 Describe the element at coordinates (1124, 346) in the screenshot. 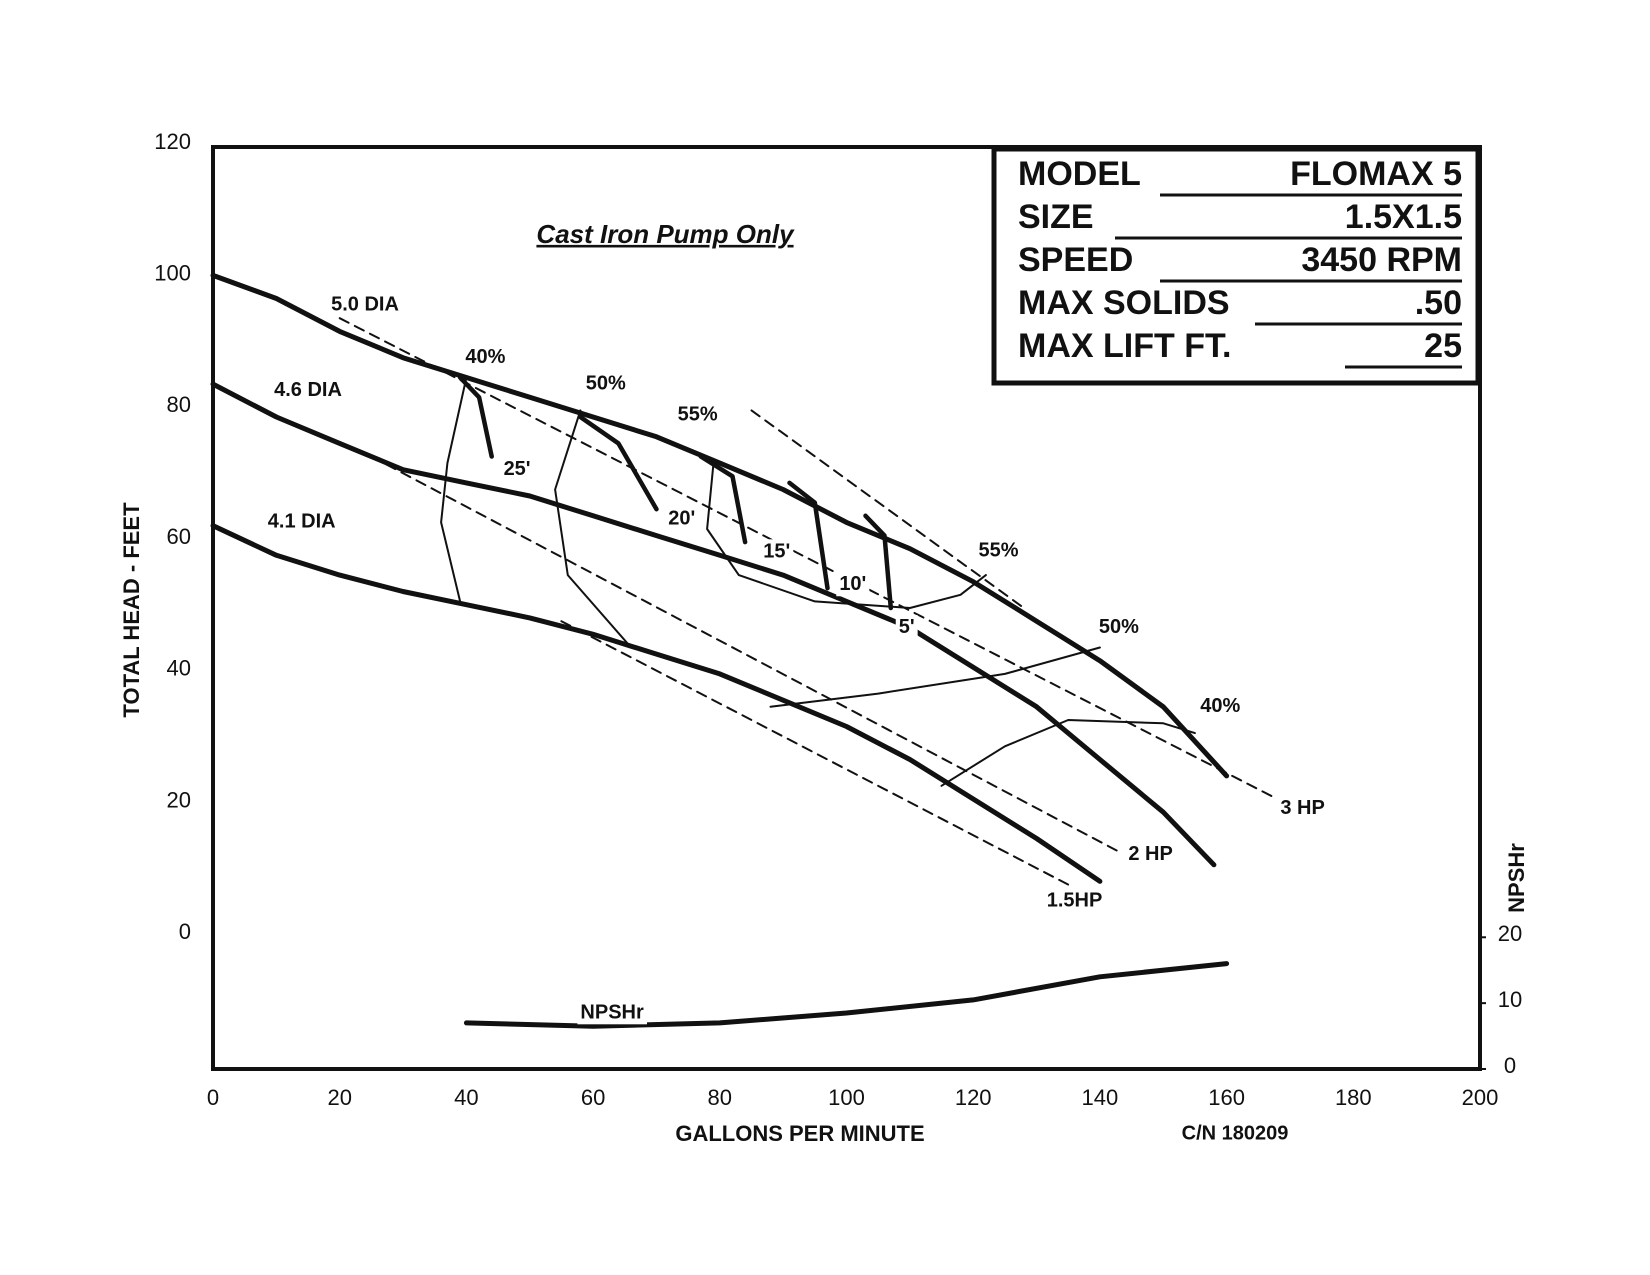

I see `spec-label: MAX LIFT FT.` at that location.